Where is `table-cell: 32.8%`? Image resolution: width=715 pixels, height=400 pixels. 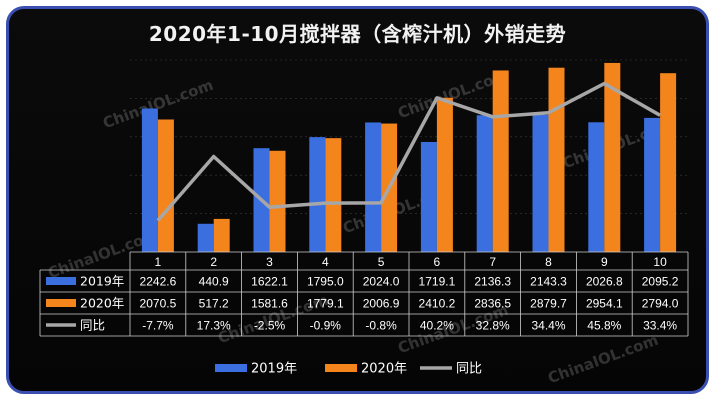
table-cell: 32.8% is located at coordinates (493, 326).